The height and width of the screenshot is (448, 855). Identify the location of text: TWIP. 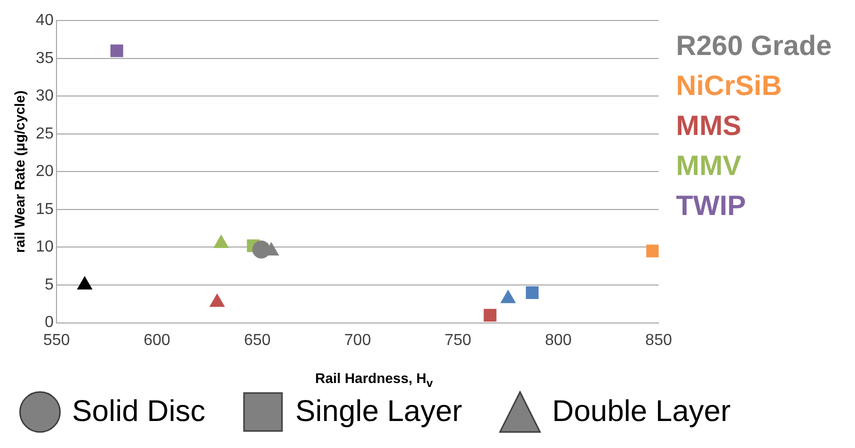
(711, 206).